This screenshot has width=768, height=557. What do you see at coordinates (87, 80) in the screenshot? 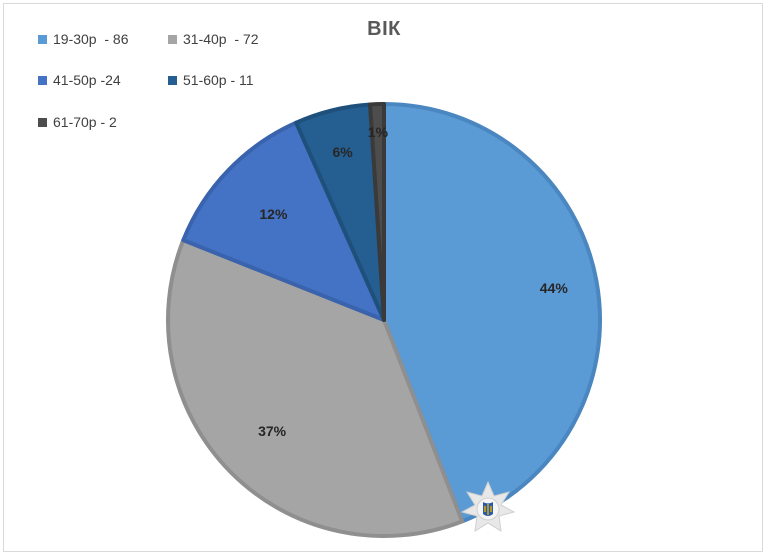
I see `legend-label: 41-50р -24` at bounding box center [87, 80].